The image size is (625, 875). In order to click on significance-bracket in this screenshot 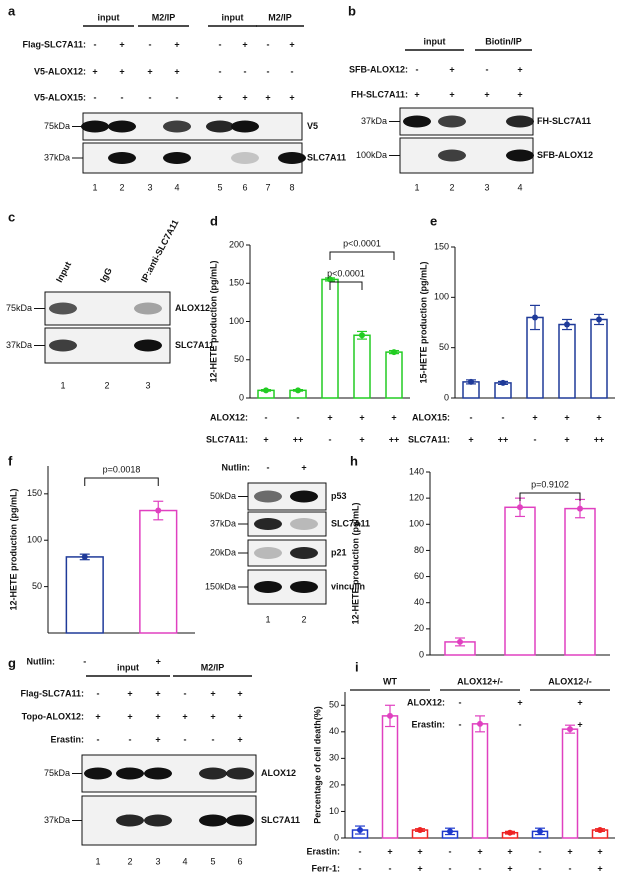, I will do `click(550, 496)`.